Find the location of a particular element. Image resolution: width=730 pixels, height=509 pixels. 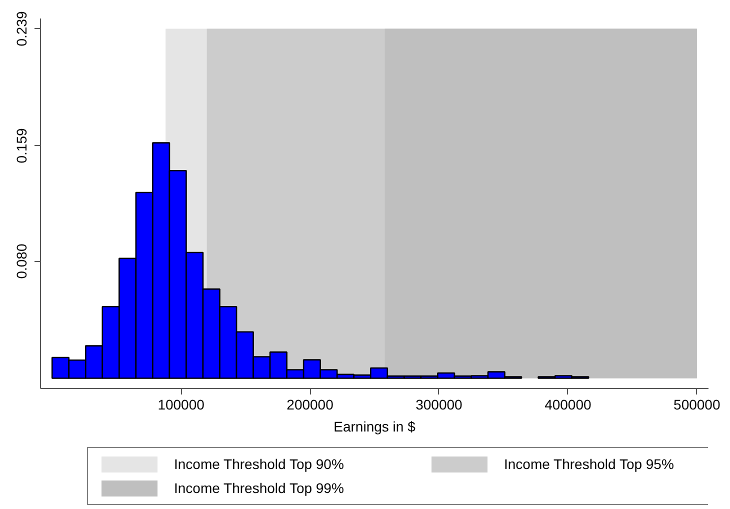

x-tick-label: 400000 is located at coordinates (568, 404).